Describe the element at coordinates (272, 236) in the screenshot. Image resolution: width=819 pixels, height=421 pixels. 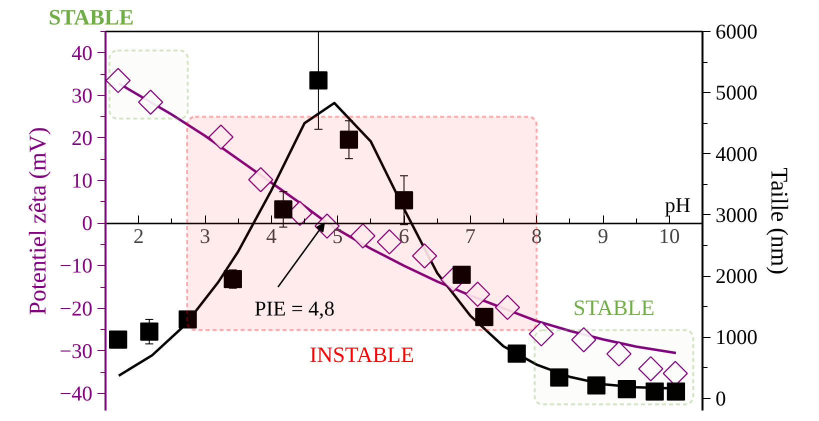
I see `x-tick-label: 4` at that location.